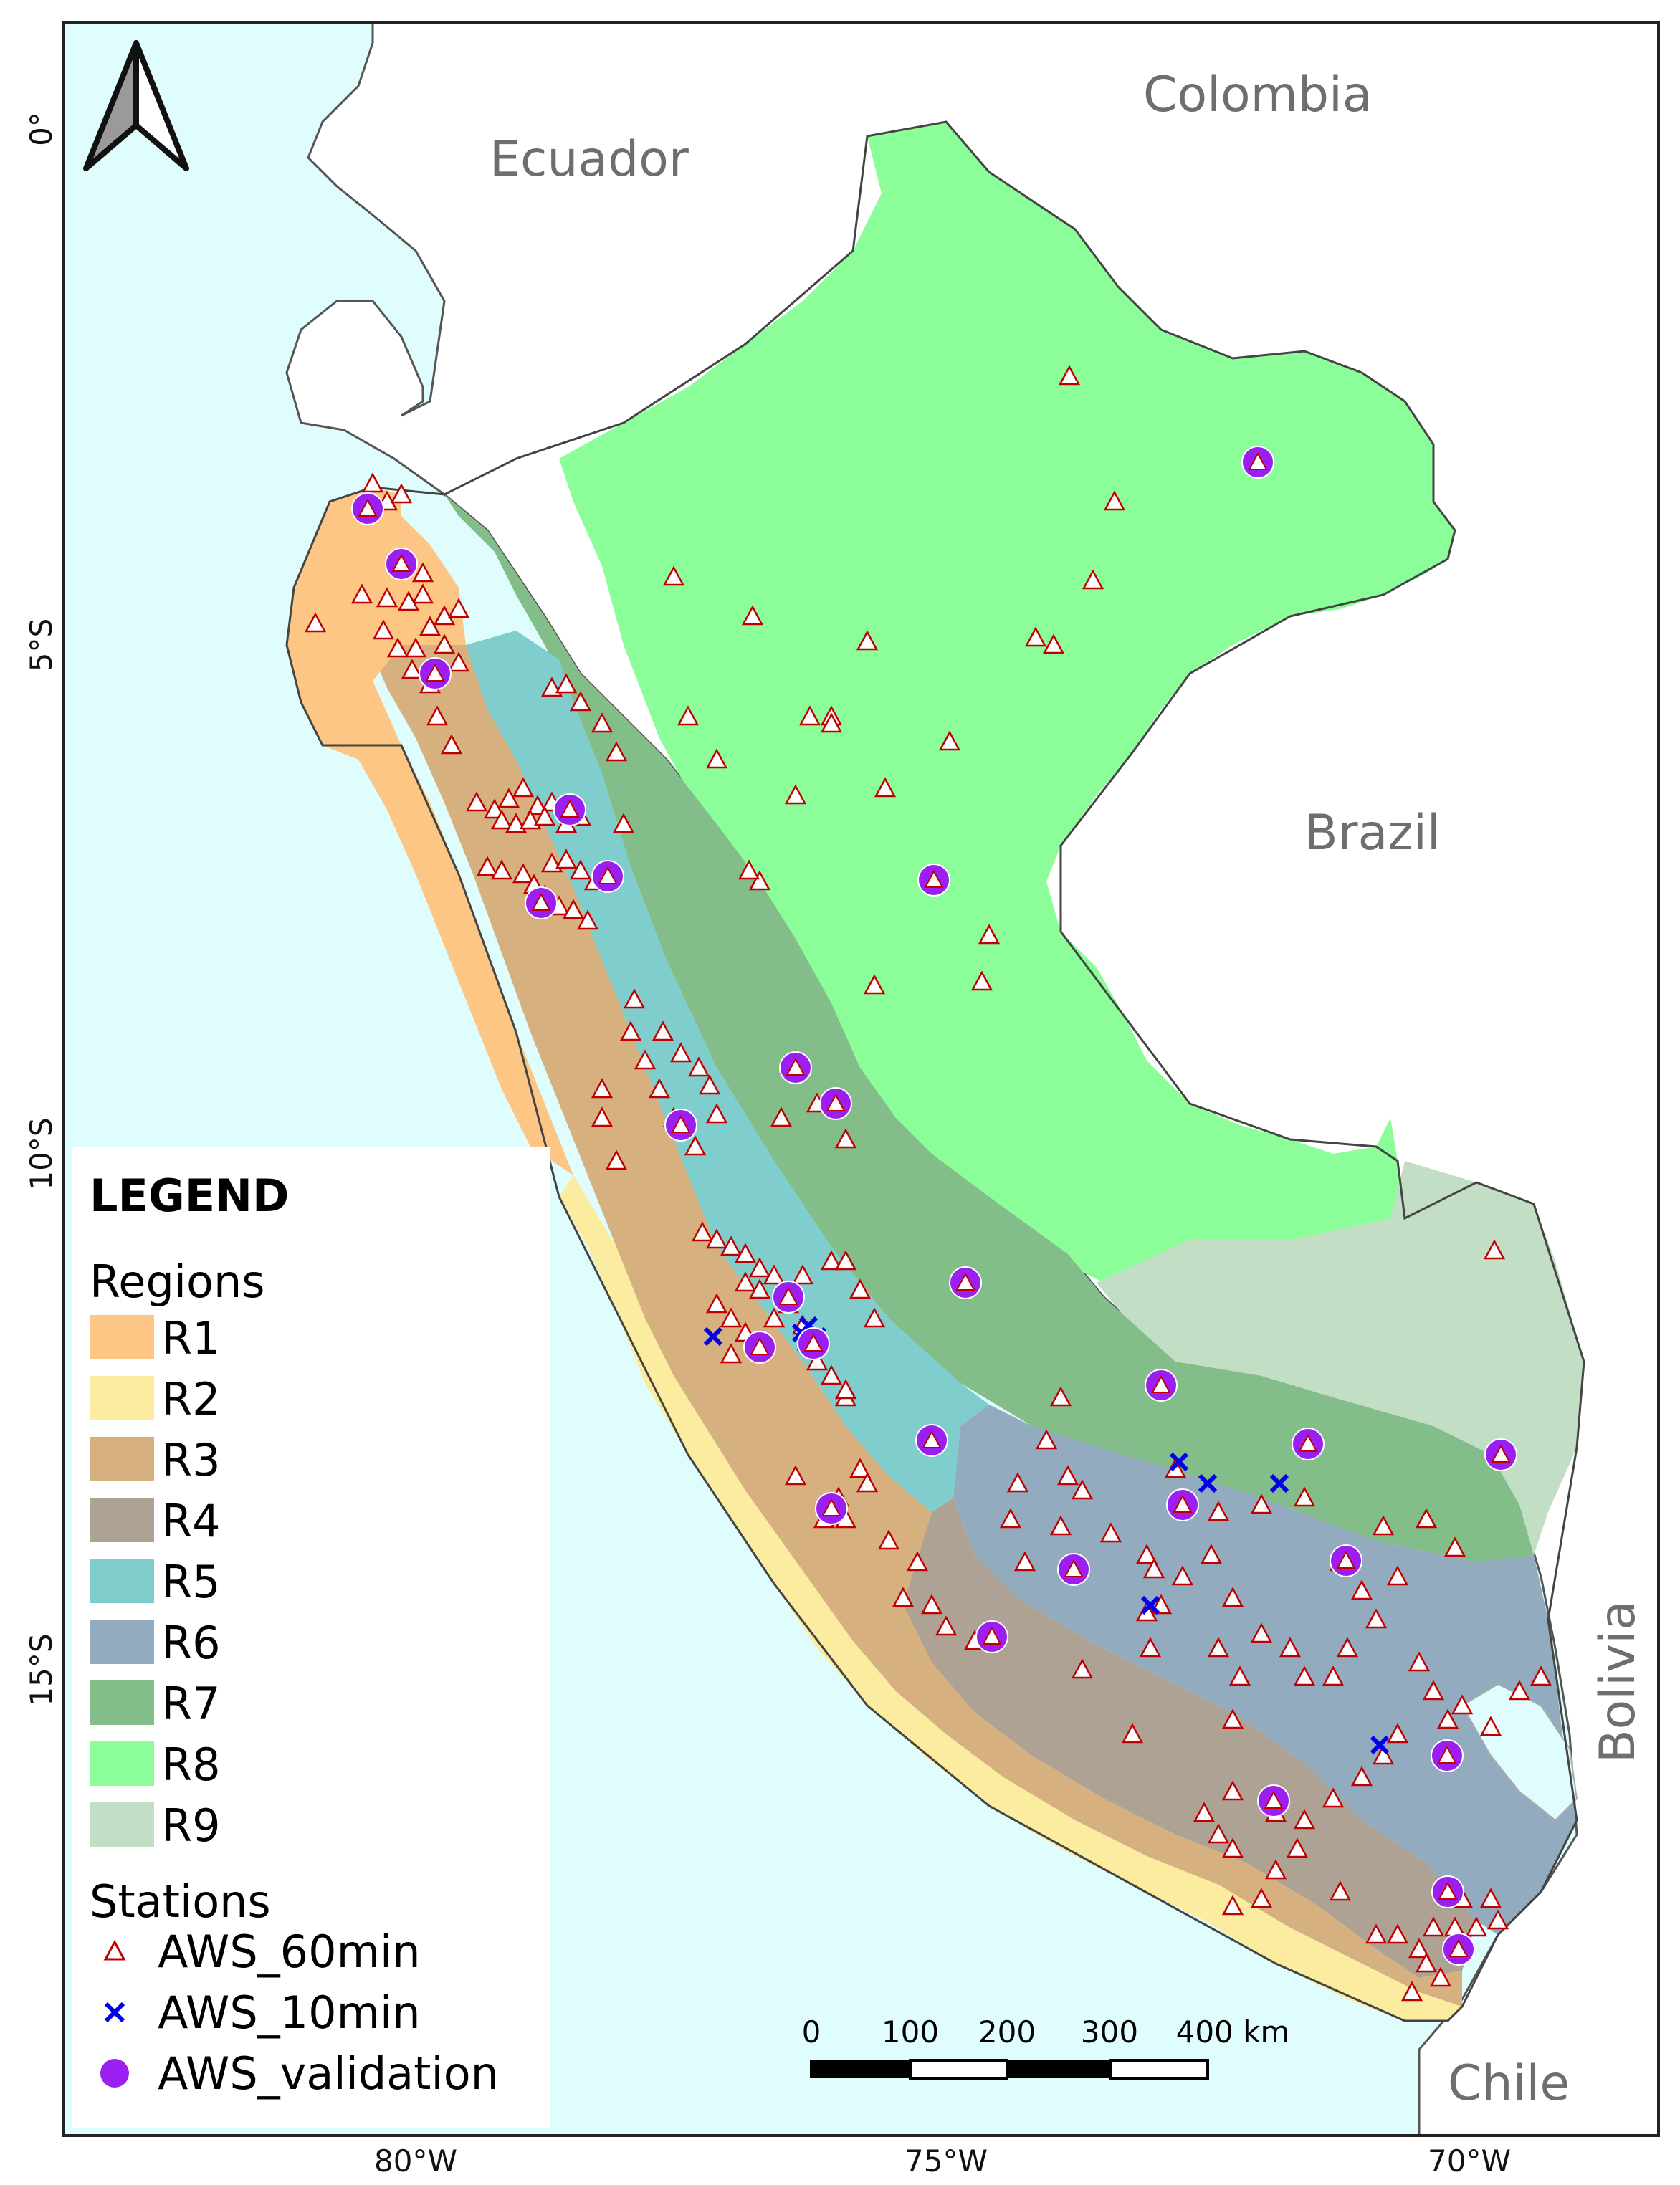 This screenshot has width=1680, height=2185. What do you see at coordinates (177, 1282) in the screenshot?
I see `legend-regions-heading: Regions` at bounding box center [177, 1282].